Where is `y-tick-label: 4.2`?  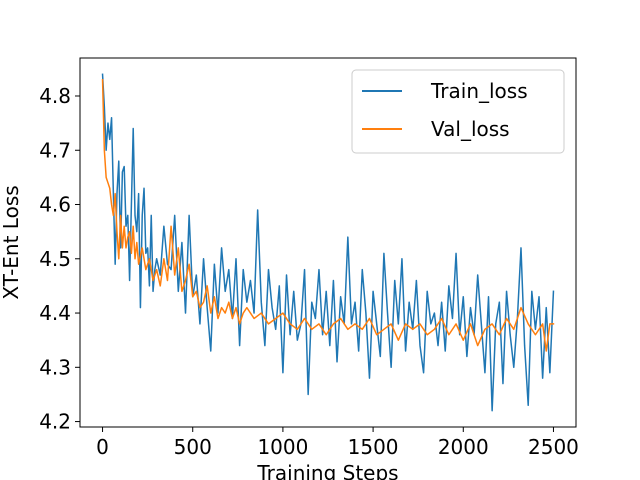
y-tick-label: 4.2 is located at coordinates (55, 422).